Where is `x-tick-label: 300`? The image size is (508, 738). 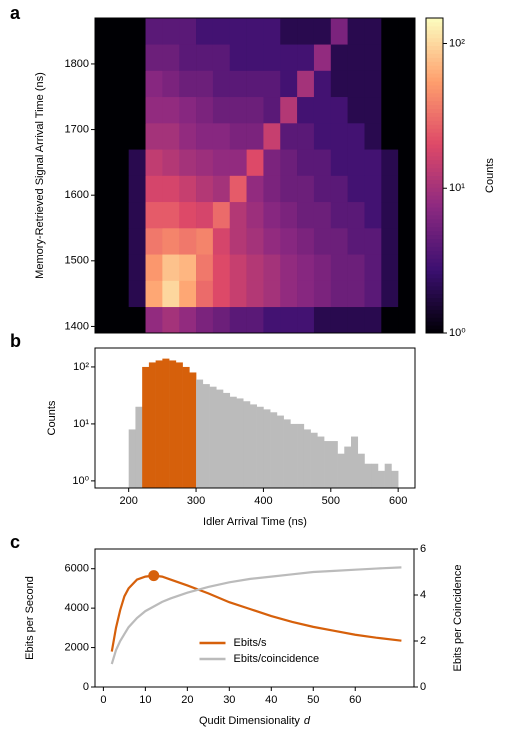 x-tick-label: 300 is located at coordinates (196, 501).